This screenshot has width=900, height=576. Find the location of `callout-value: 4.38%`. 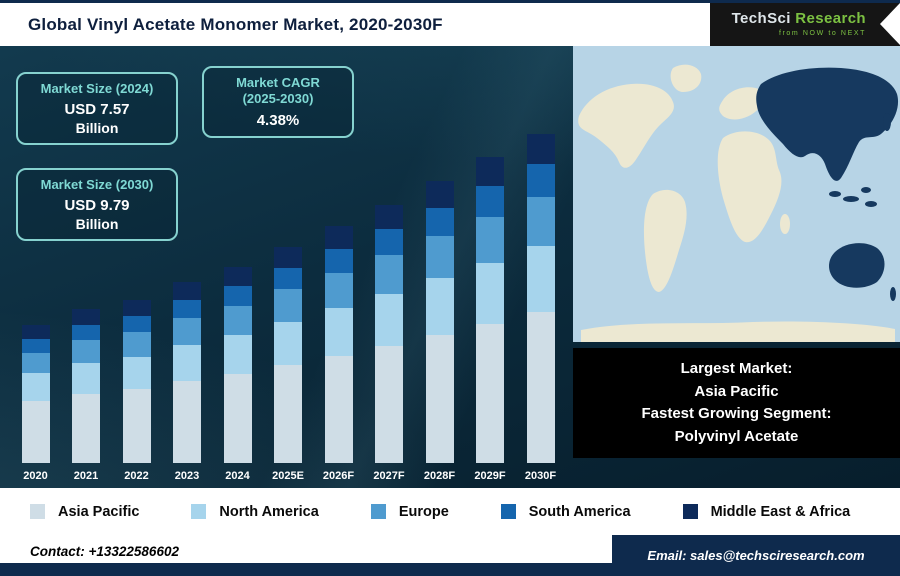

callout-value: 4.38% is located at coordinates (278, 120).